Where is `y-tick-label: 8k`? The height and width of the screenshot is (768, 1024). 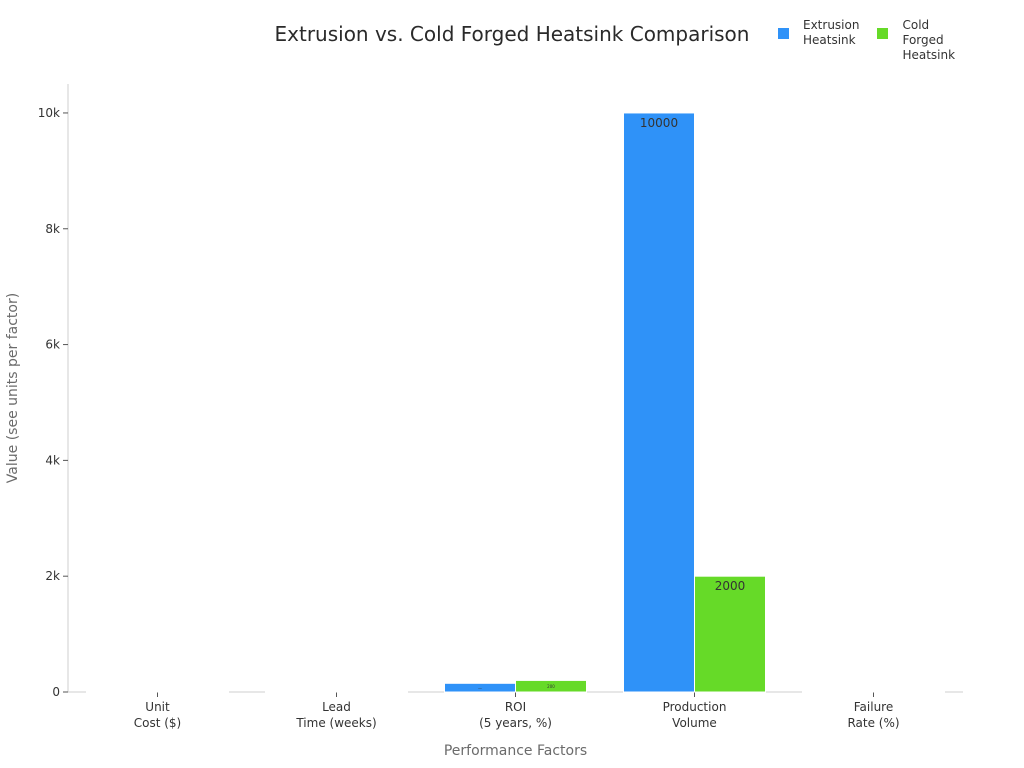
y-tick-label: 8k is located at coordinates (52, 229).